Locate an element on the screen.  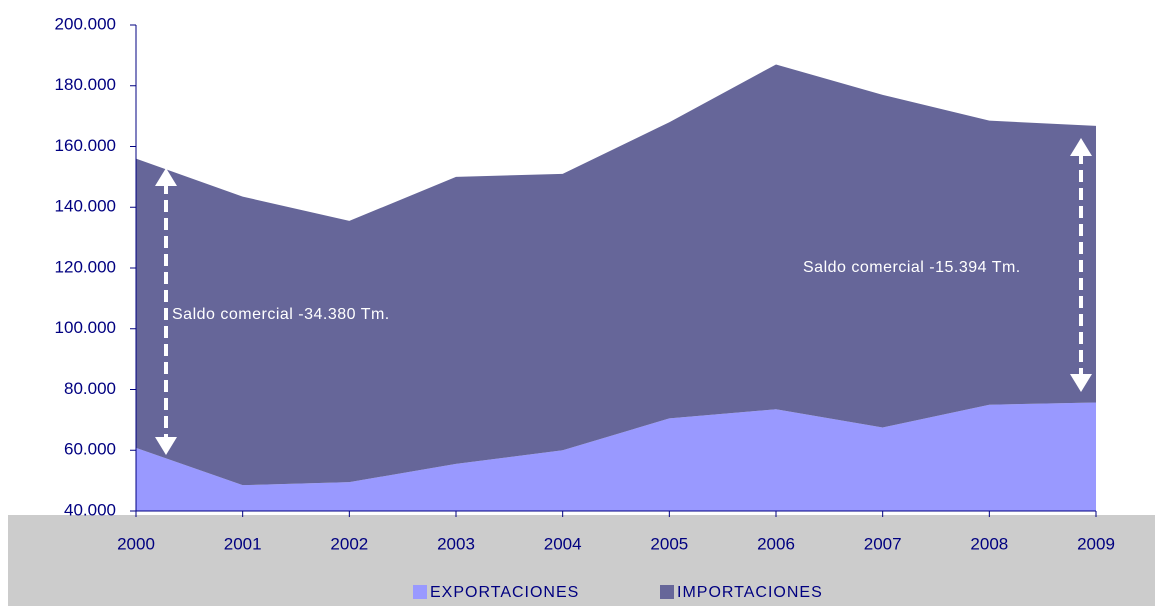
y-tick-label: 80.000 is located at coordinates (90, 388).